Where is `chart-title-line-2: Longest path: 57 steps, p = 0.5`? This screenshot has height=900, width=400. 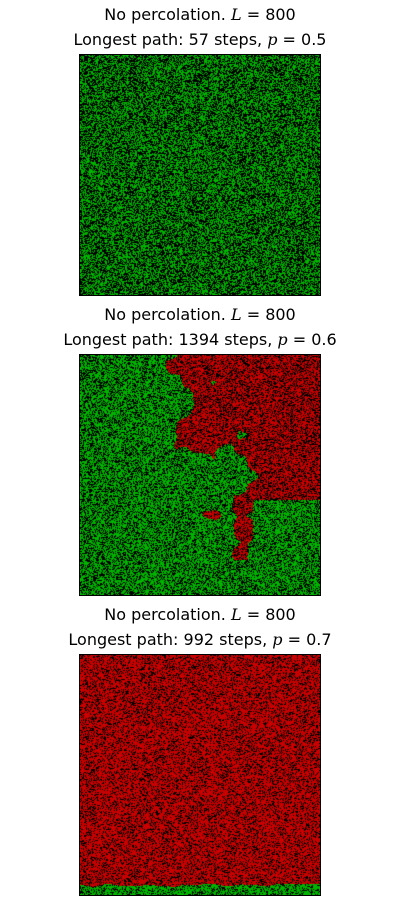
chart-title-line-2: Longest path: 57 steps, p = 0.5 is located at coordinates (200, 39).